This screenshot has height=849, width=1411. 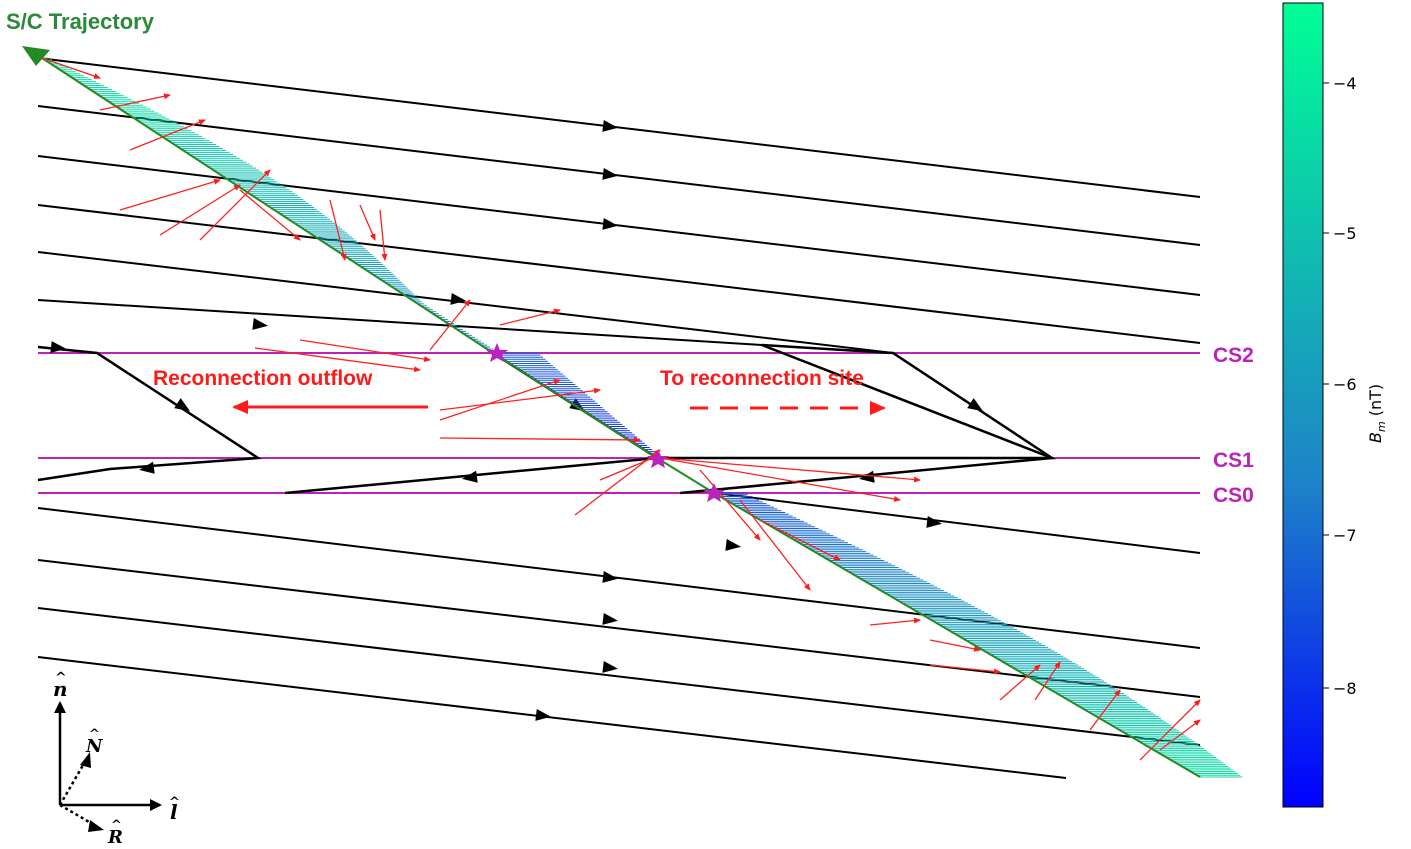 I want to click on colorbar-ticks: −4 −5 −6 −7 −8, so click(x=1340, y=386).